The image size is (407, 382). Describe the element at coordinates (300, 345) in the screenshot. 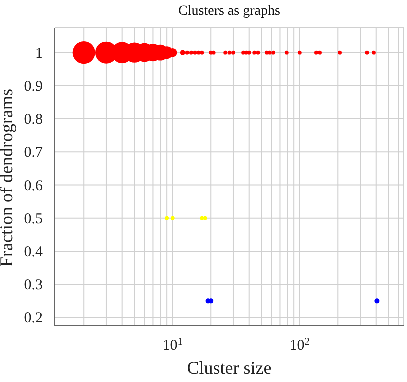

I see `x-tick-label: 10$^{2}$` at that location.